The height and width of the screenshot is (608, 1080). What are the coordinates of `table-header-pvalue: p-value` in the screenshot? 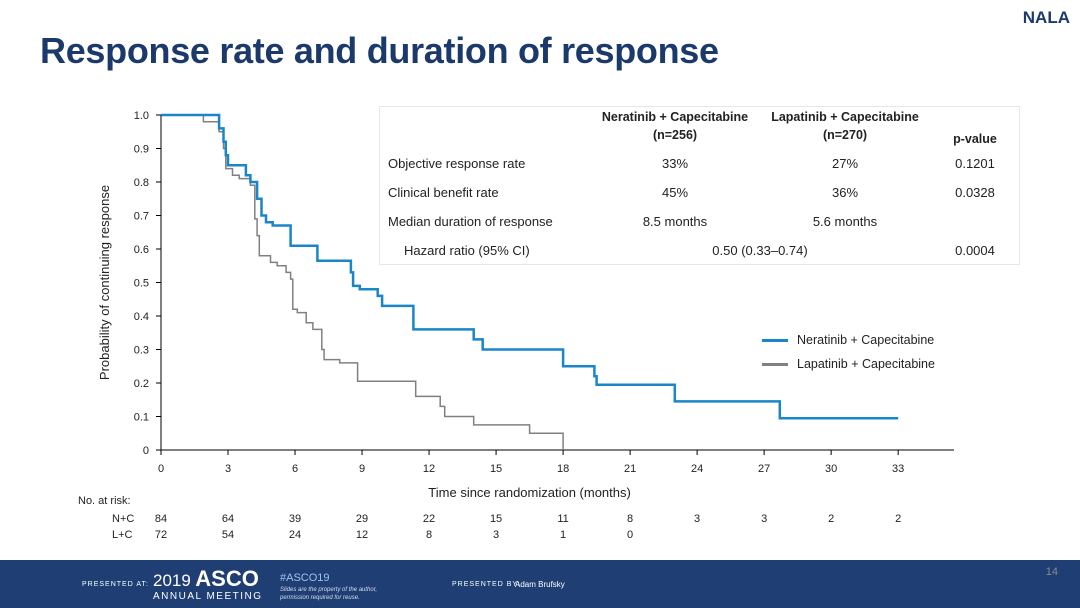 It's located at (975, 139).